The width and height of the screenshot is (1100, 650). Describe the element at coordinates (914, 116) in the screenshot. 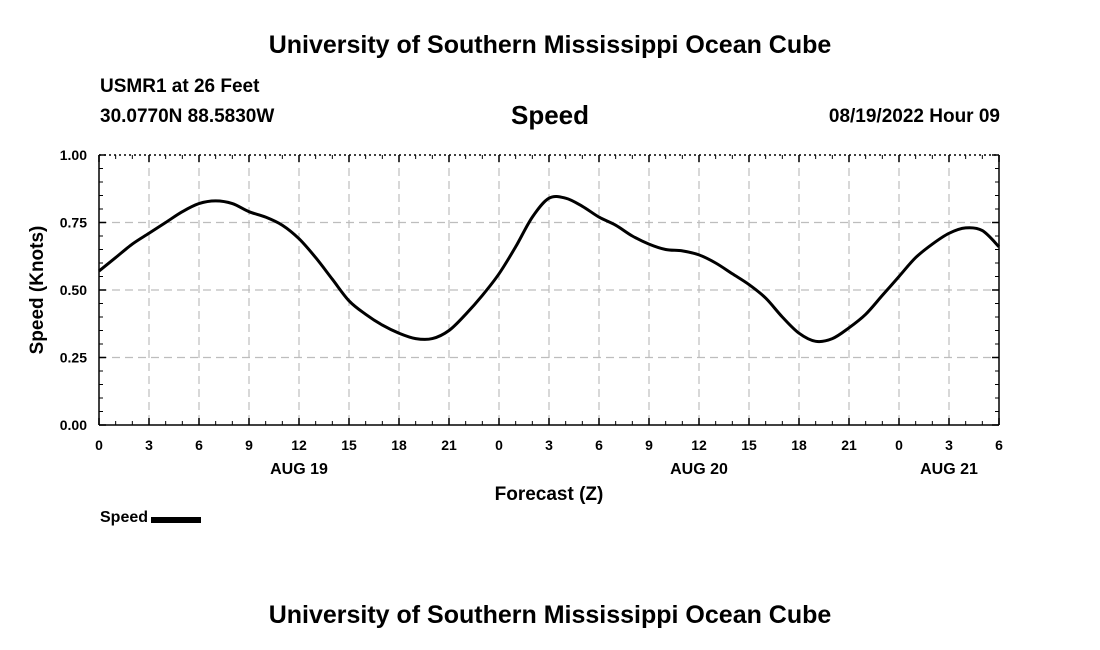

I see `valid-time-label: 08/19/2022 Hour 09` at that location.